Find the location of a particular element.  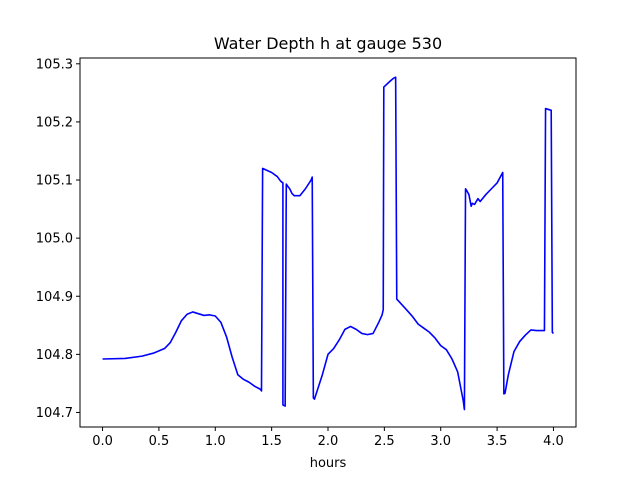

y-tick-label: 104.9 is located at coordinates (54, 297).